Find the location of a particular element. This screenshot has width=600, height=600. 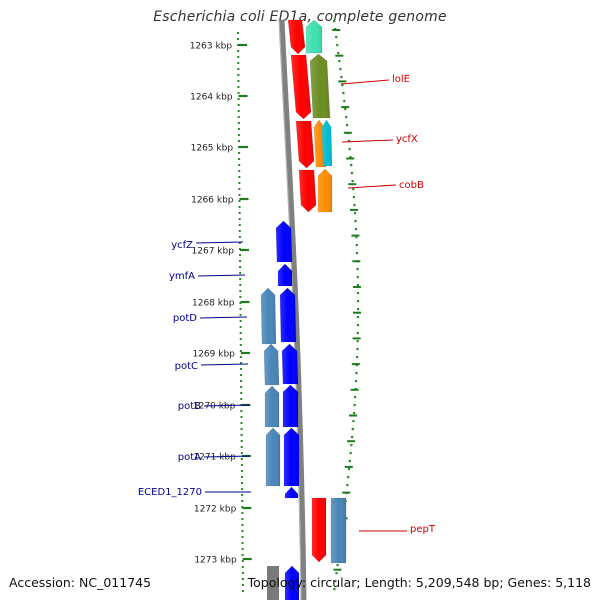

gene-label: potA is located at coordinates (189, 457).